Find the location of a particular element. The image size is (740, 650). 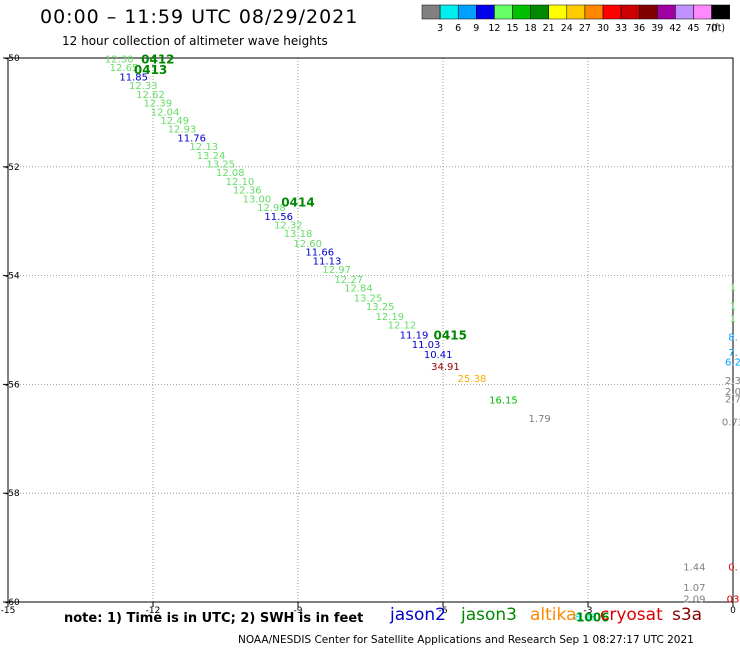

legend-label: 15 is located at coordinates (512, 28).